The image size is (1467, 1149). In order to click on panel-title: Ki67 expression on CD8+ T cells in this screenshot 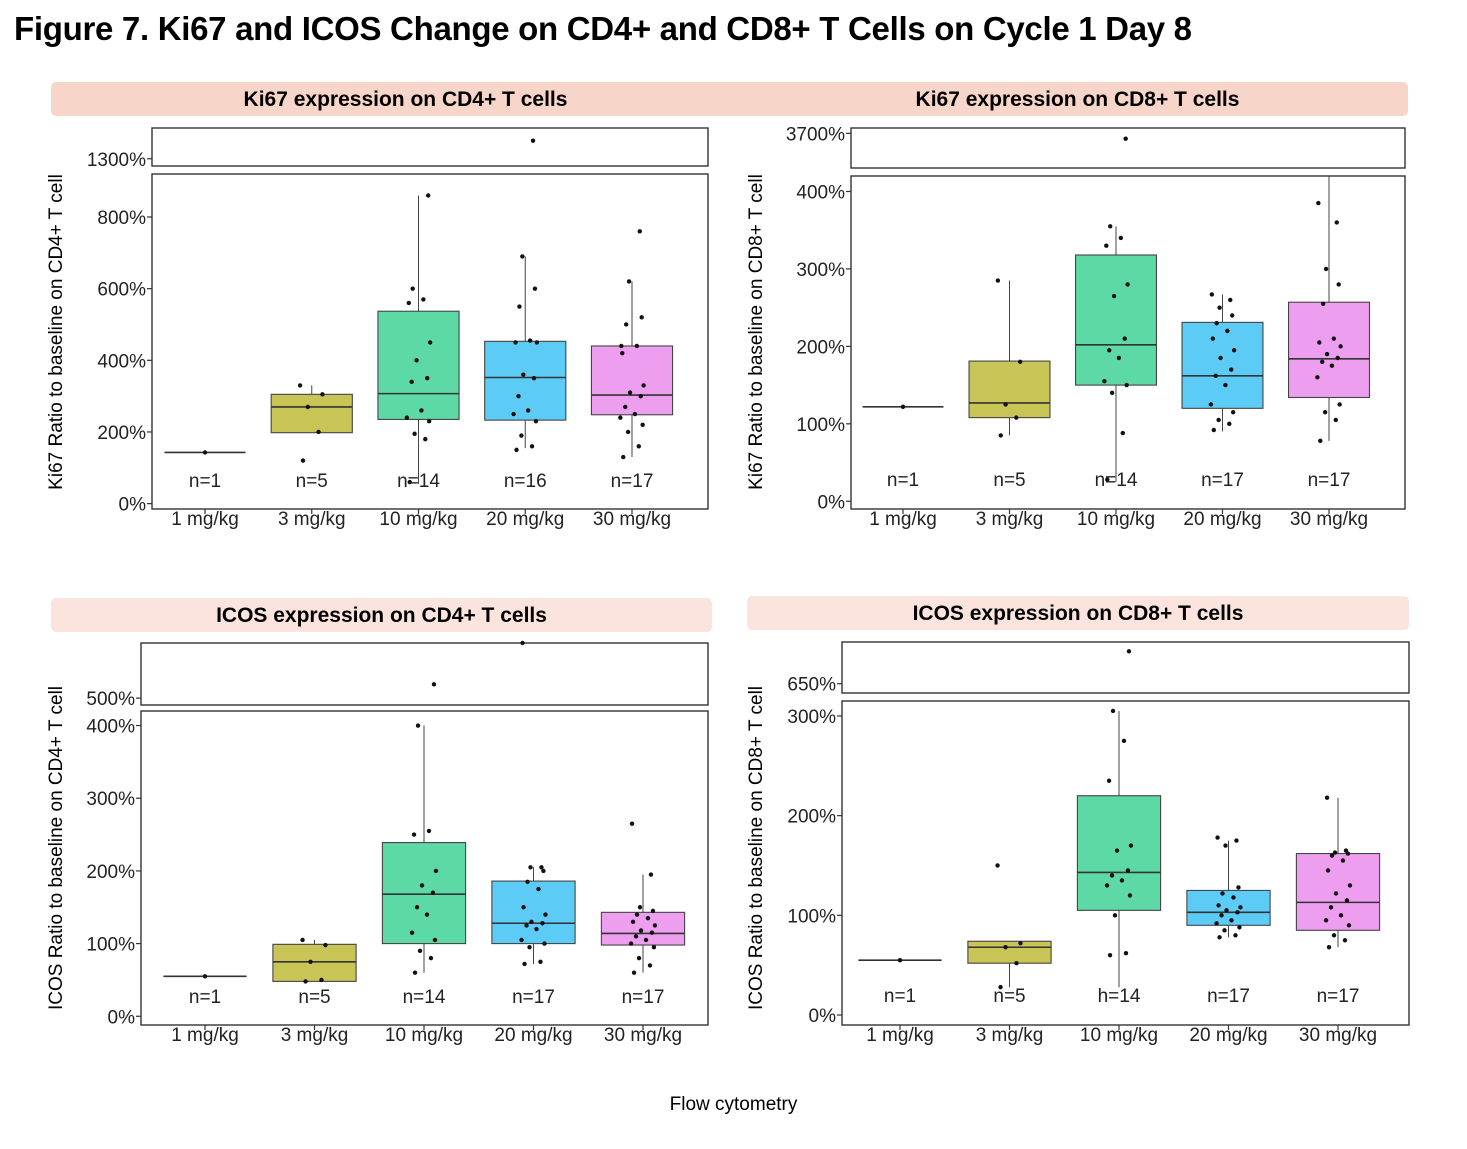, I will do `click(1078, 99)`.